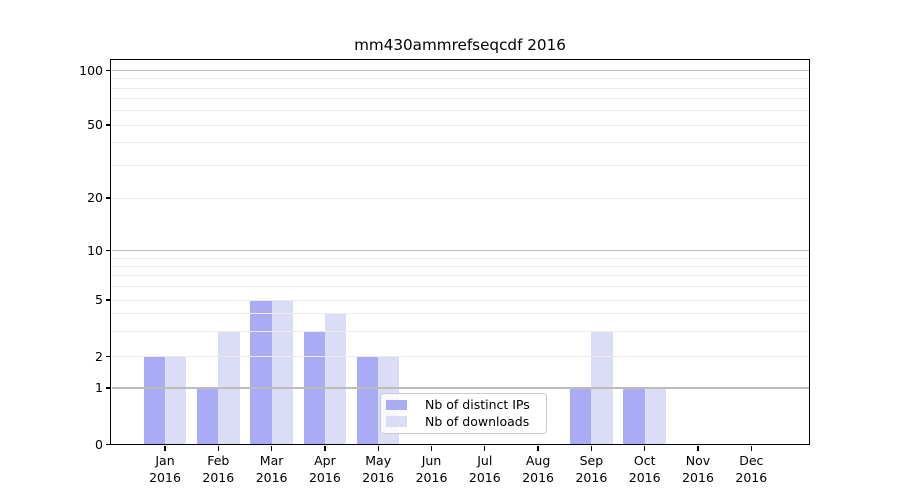 The image size is (900, 500). I want to click on xtick-label-oct: Oct 2016, so click(644, 469).